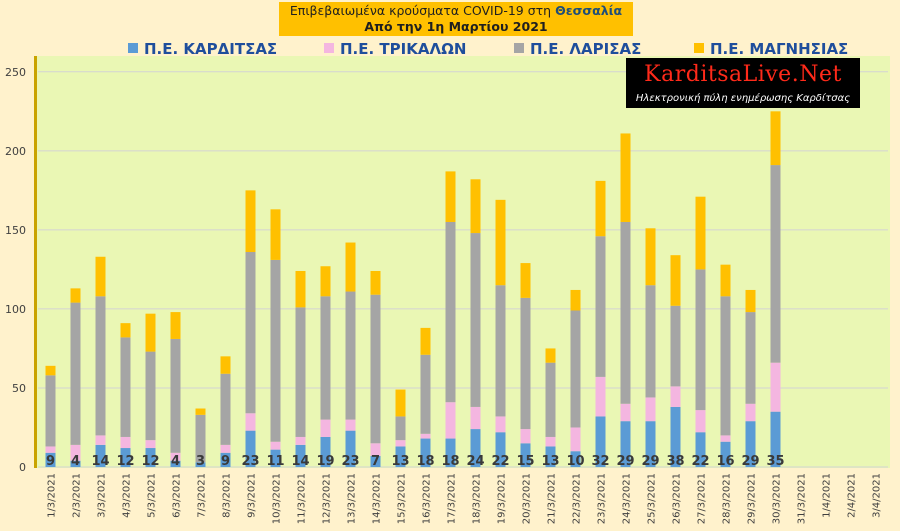 The width and height of the screenshot is (900, 531). I want to click on x-tick-label: 2/3/2021, so click(77, 495).